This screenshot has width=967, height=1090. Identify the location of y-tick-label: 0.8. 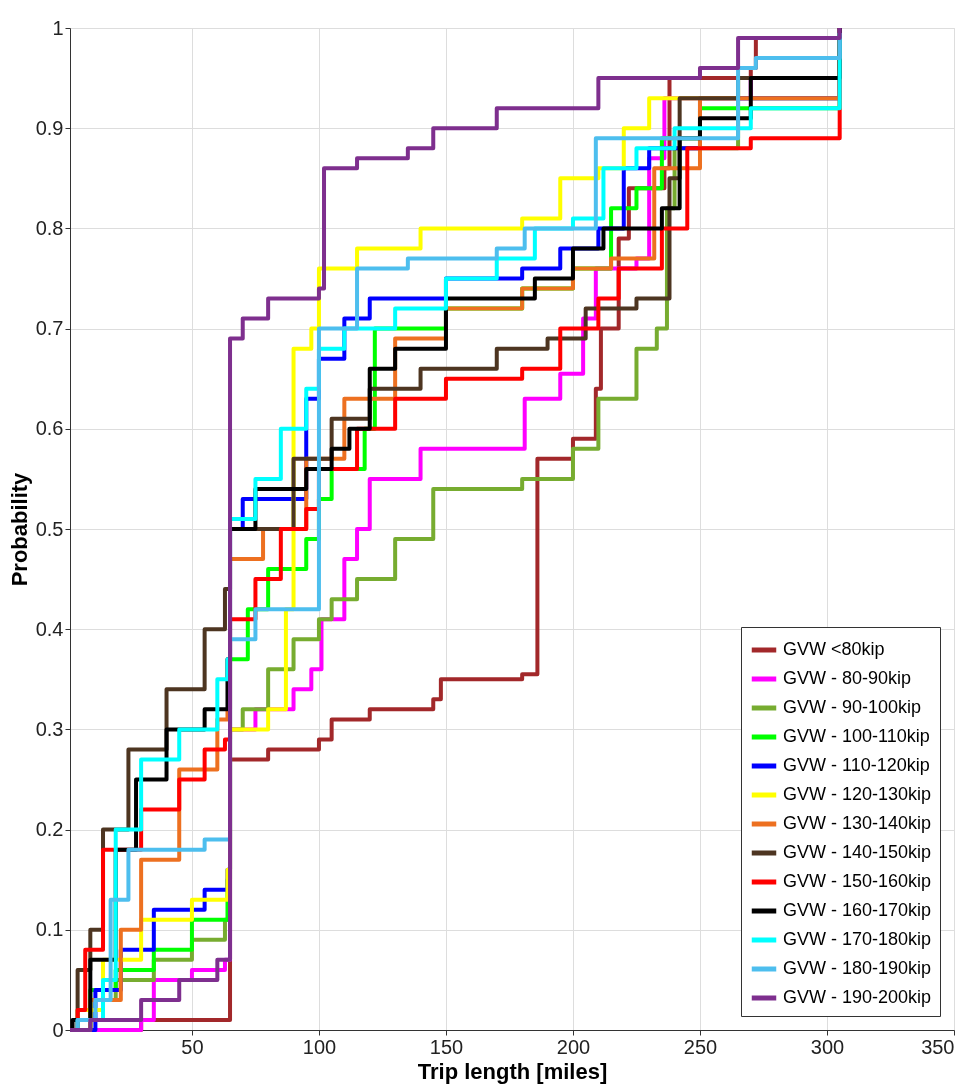
(49, 227).